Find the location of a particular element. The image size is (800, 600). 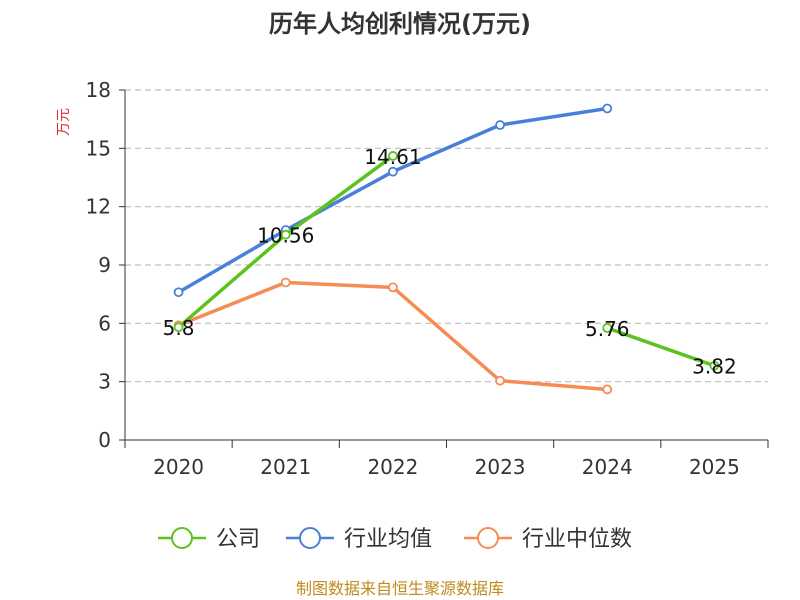

y-tick-label: 12 is located at coordinates (98, 207).